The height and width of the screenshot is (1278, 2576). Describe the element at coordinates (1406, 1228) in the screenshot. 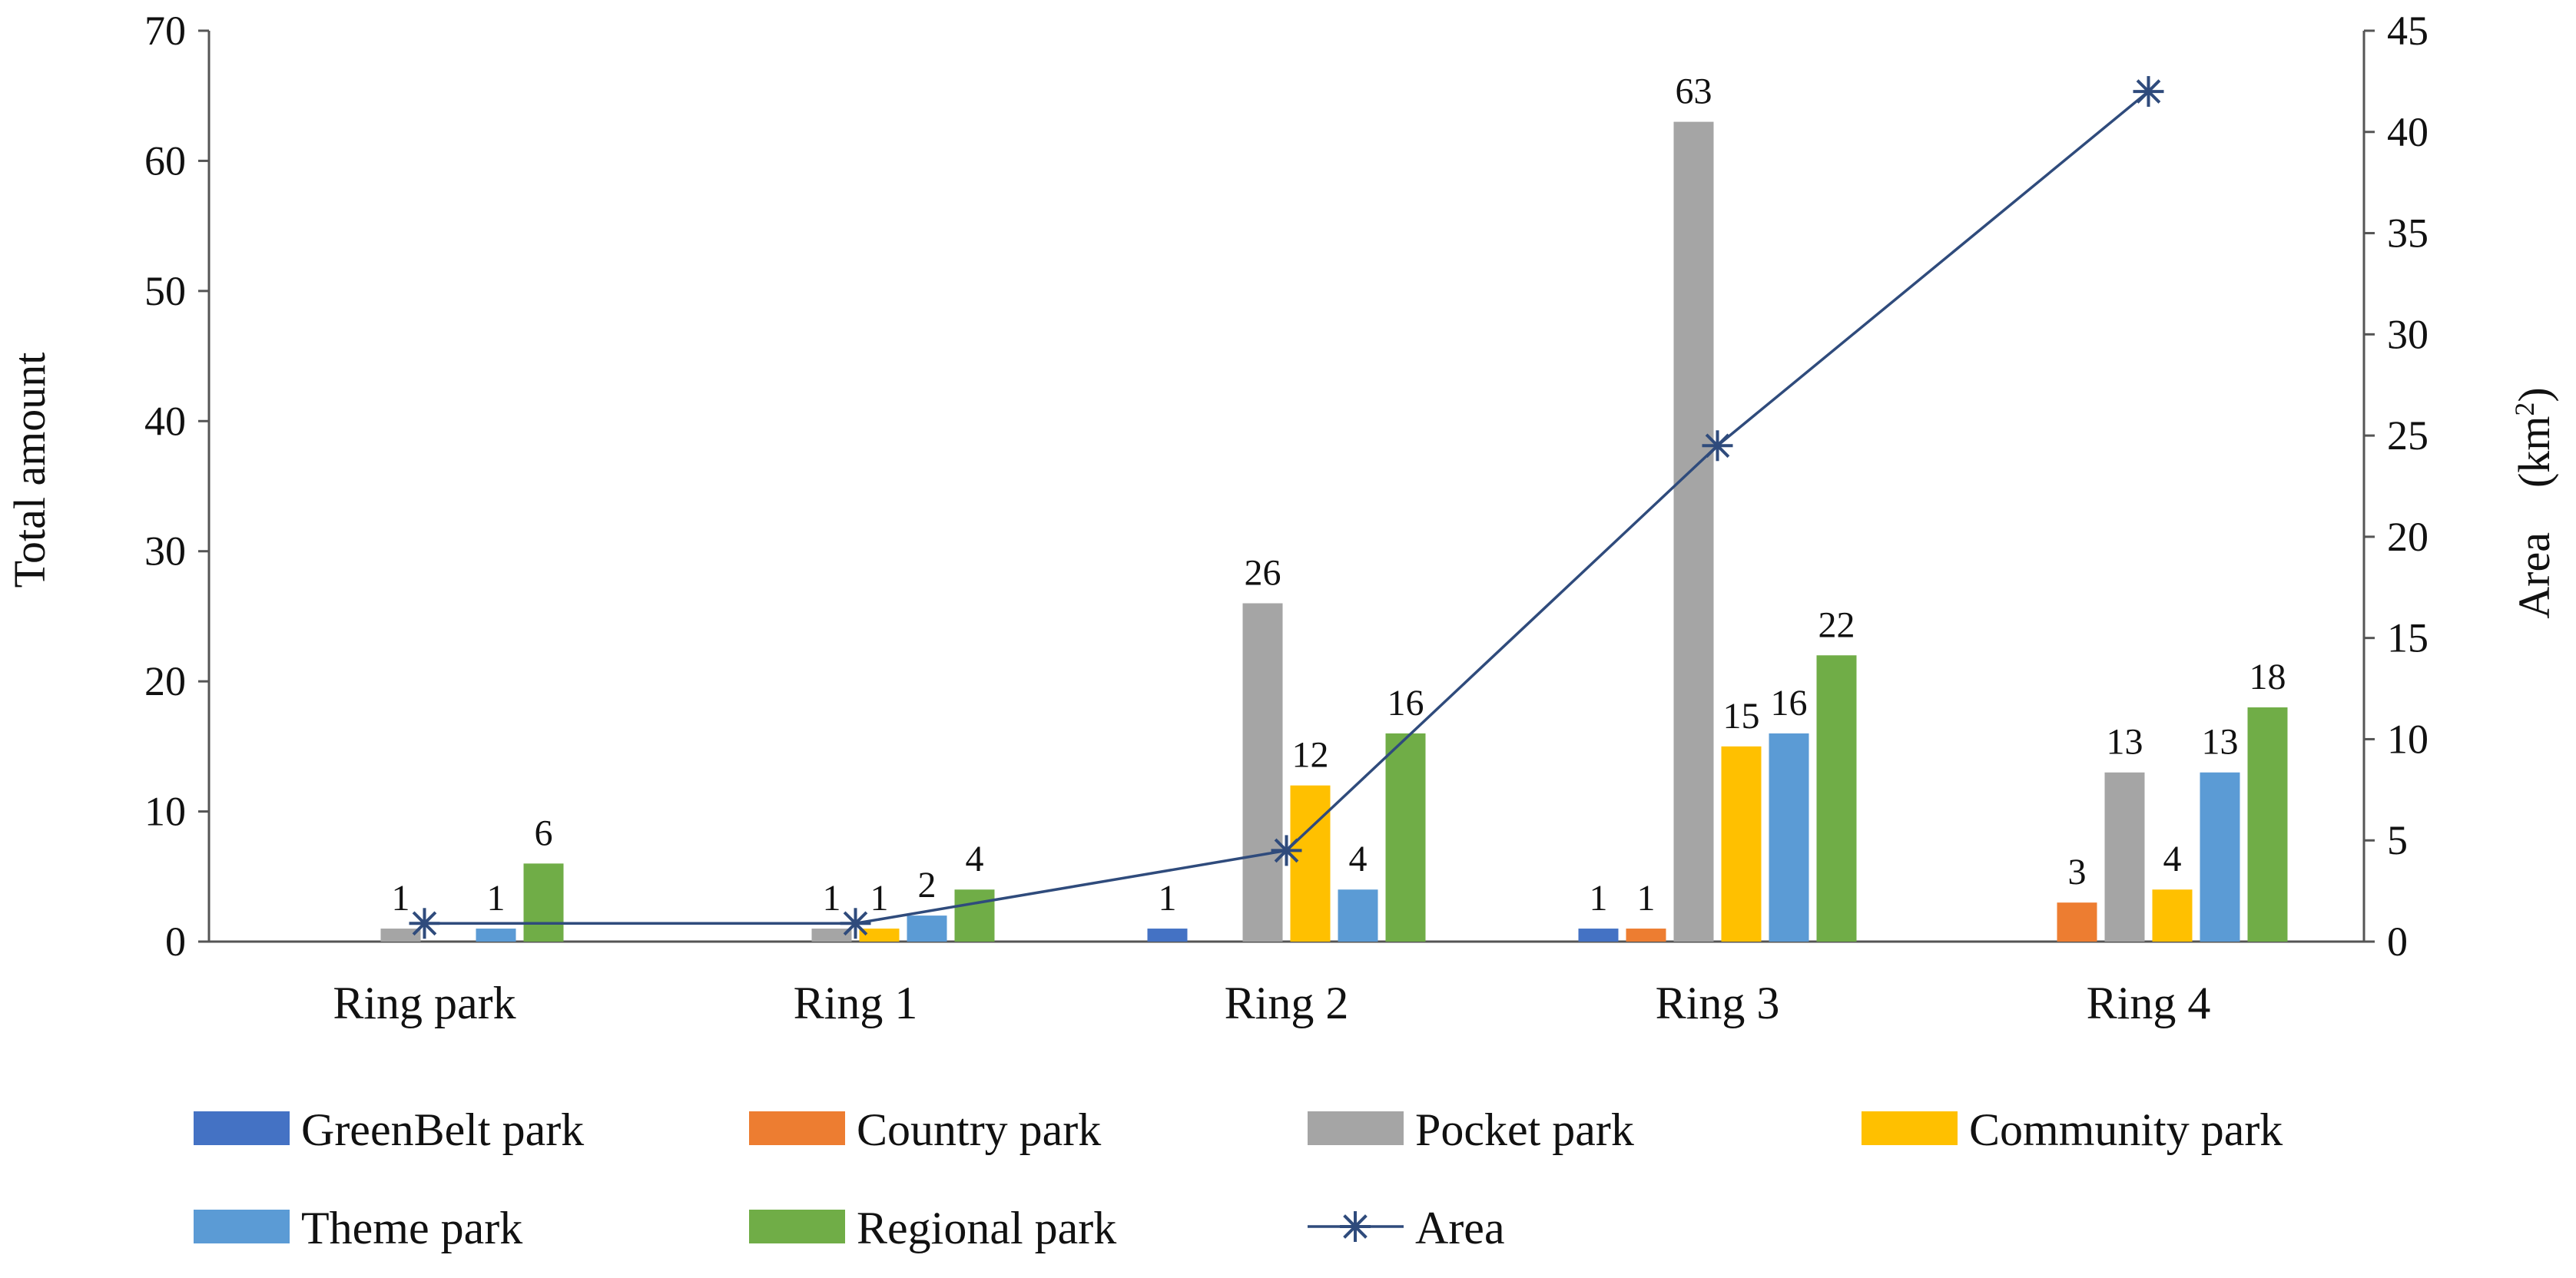

I see `legend-item-area: Area` at that location.